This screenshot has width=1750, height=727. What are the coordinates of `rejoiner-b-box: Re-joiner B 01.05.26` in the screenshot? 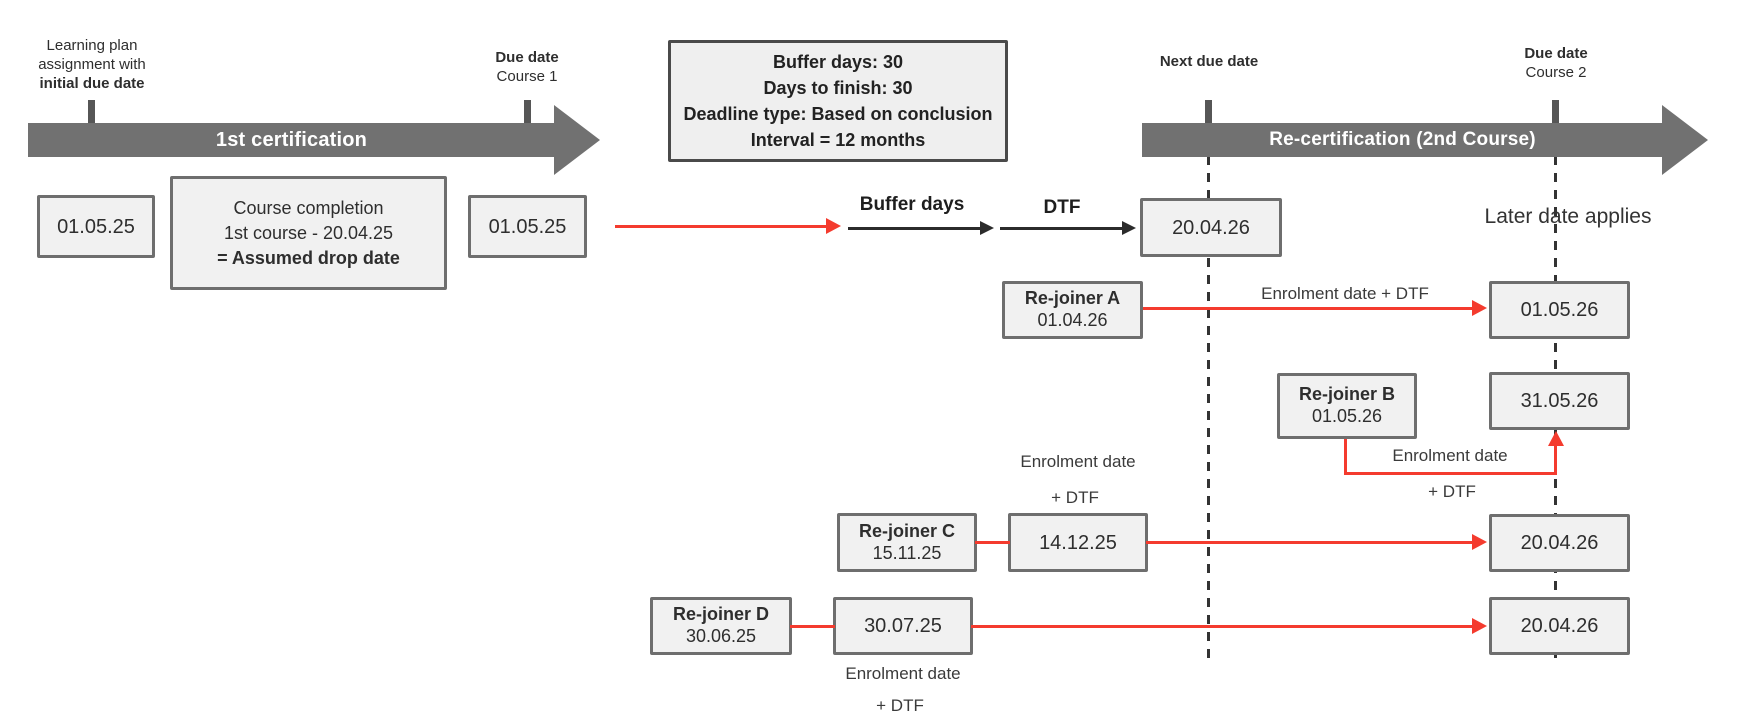 It's located at (1347, 406).